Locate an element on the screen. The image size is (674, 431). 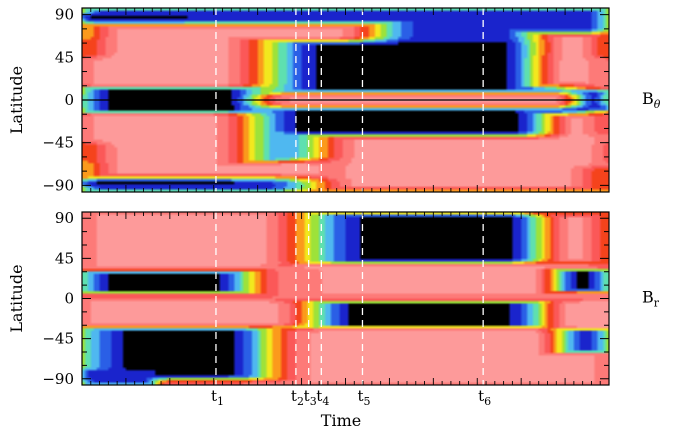
y-tick-label-btheta-2: 0 is located at coordinates (69, 100).